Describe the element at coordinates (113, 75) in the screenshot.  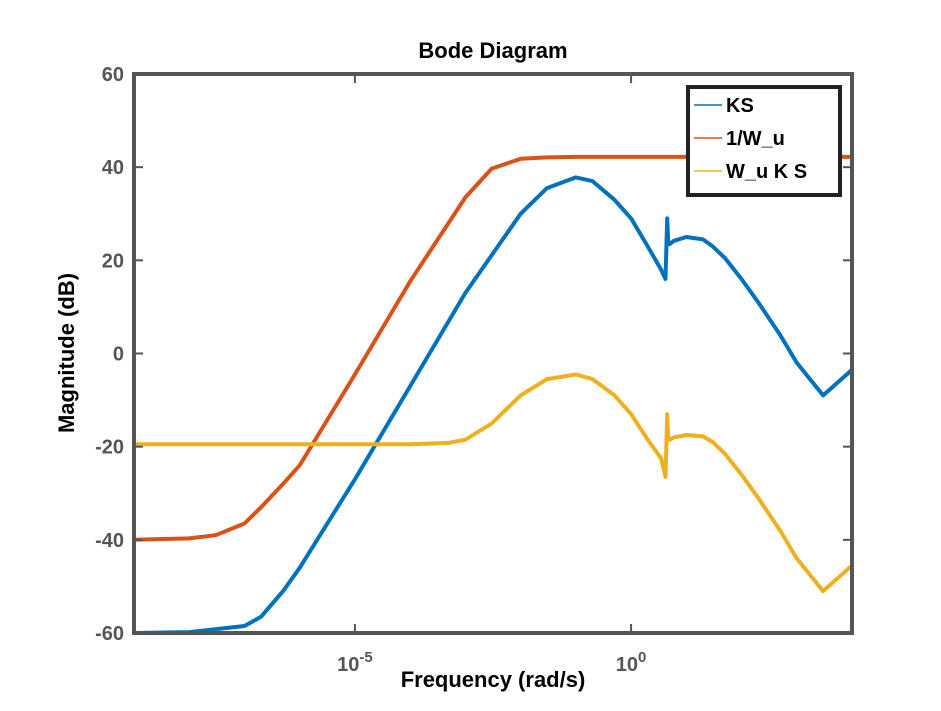
I see `y-tick-label-0: 60` at that location.